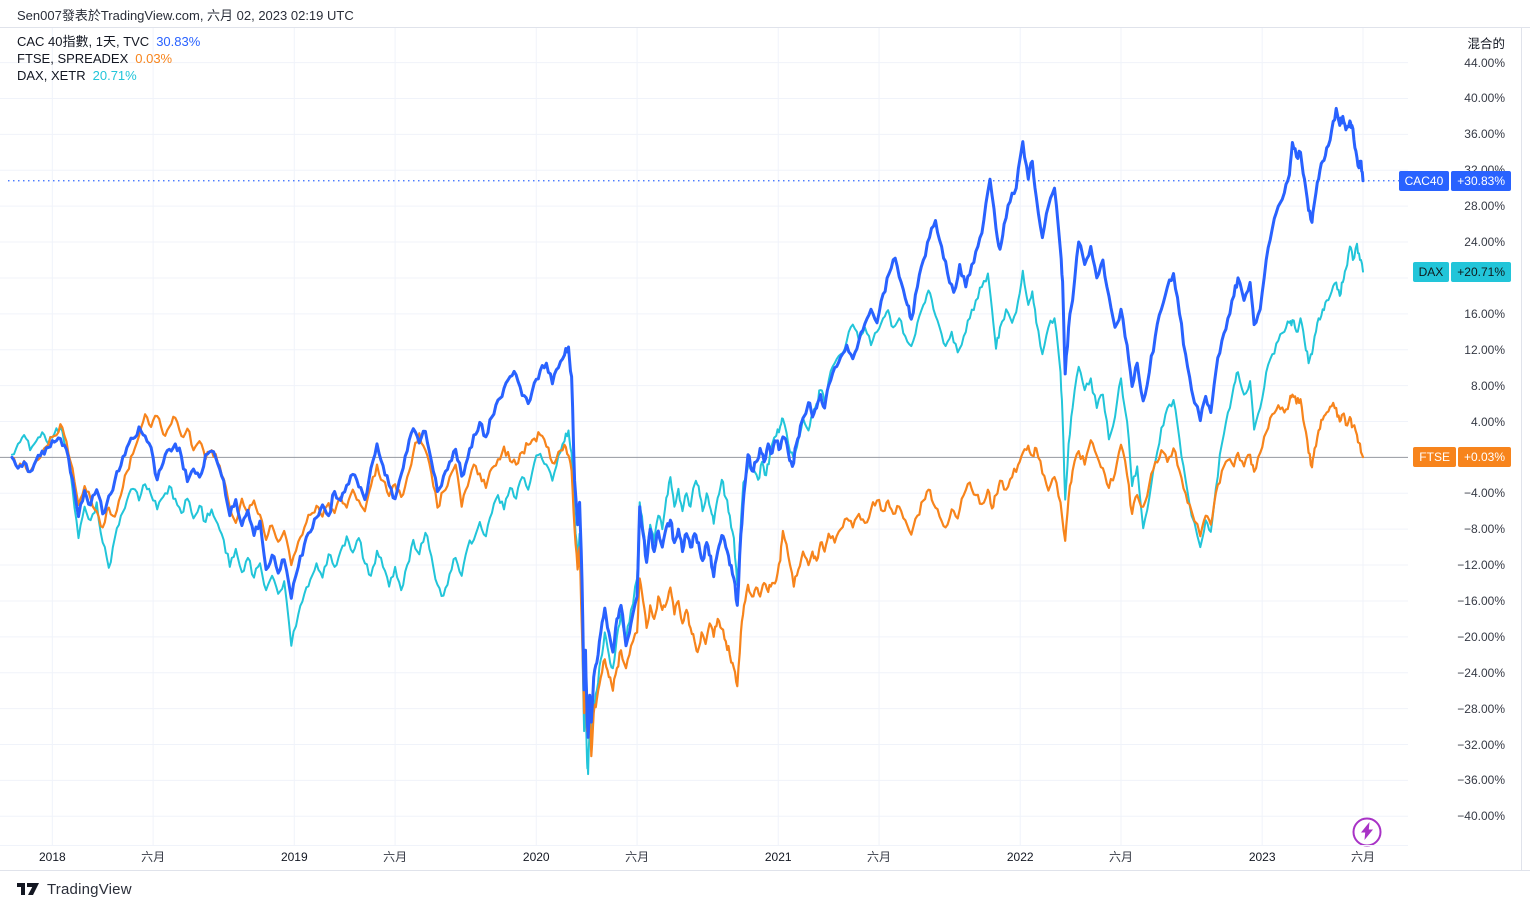 This screenshot has width=1530, height=907. I want to click on price-label-dax: DAX +20.71%, so click(1461, 271).